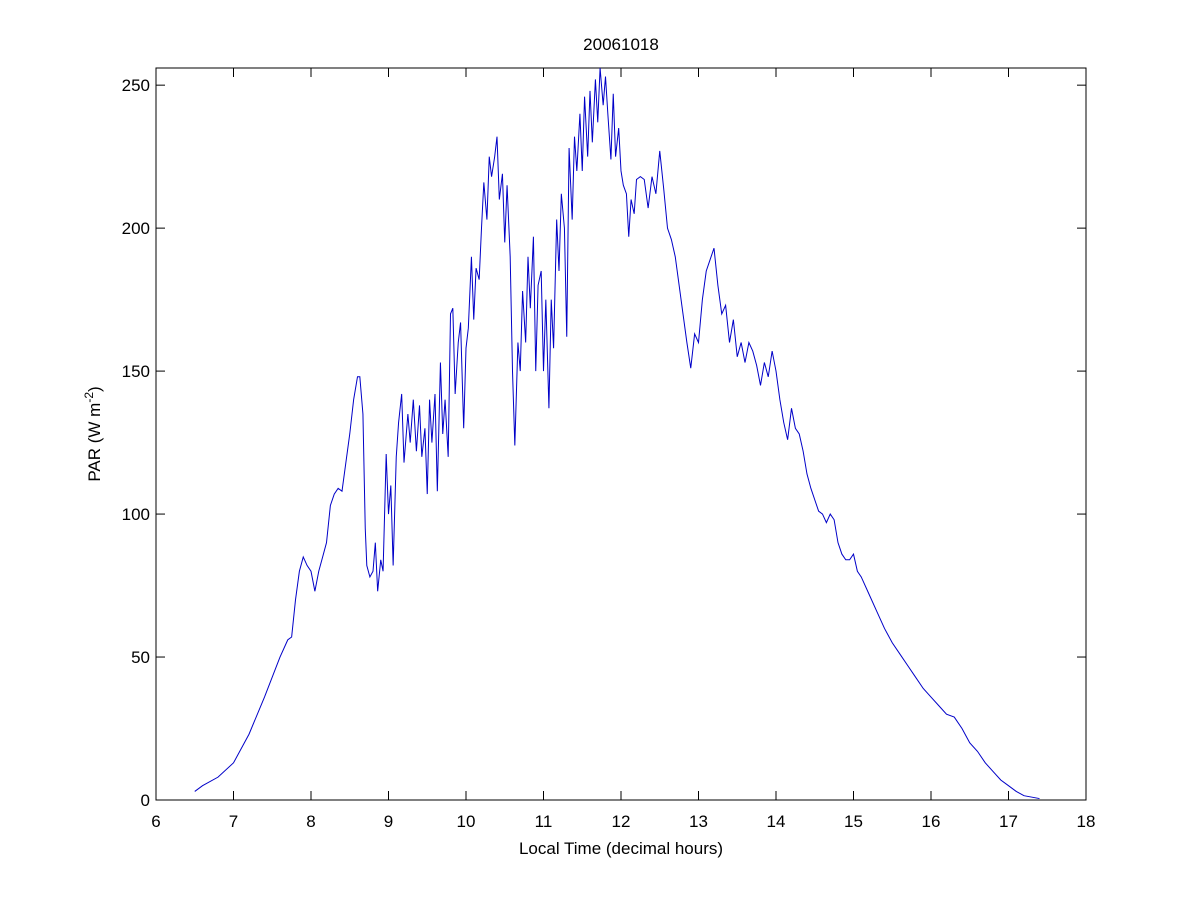  What do you see at coordinates (233, 821) in the screenshot?
I see `x-tick-label: 7` at bounding box center [233, 821].